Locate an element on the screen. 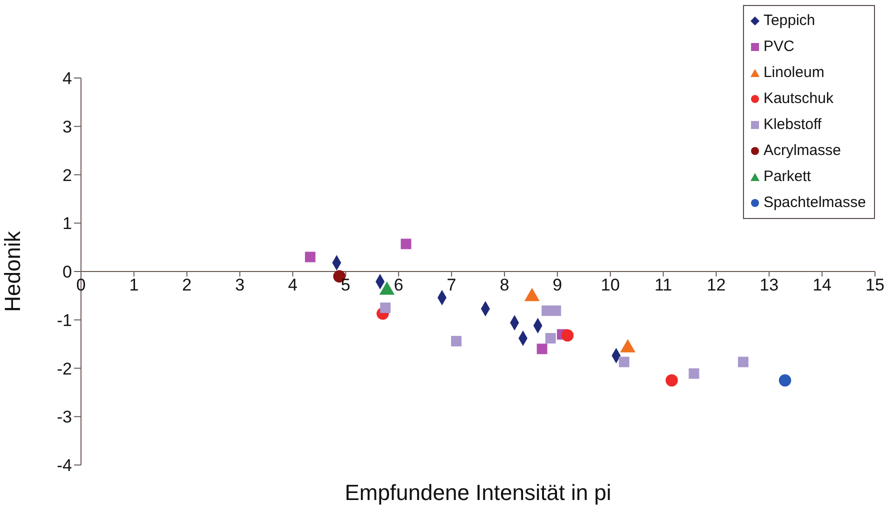  legend-label: Klebstoff is located at coordinates (792, 125).